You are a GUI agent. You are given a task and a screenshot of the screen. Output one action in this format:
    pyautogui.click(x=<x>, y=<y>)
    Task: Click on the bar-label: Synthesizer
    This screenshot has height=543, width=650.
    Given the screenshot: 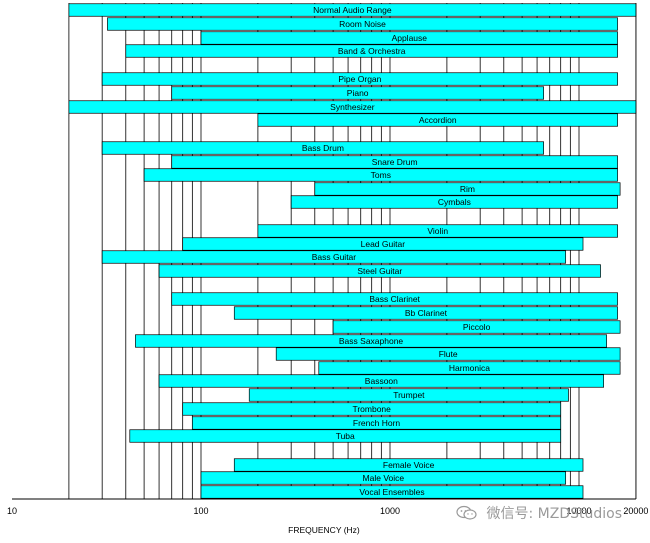 What is the action you would take?
    pyautogui.click(x=352, y=107)
    